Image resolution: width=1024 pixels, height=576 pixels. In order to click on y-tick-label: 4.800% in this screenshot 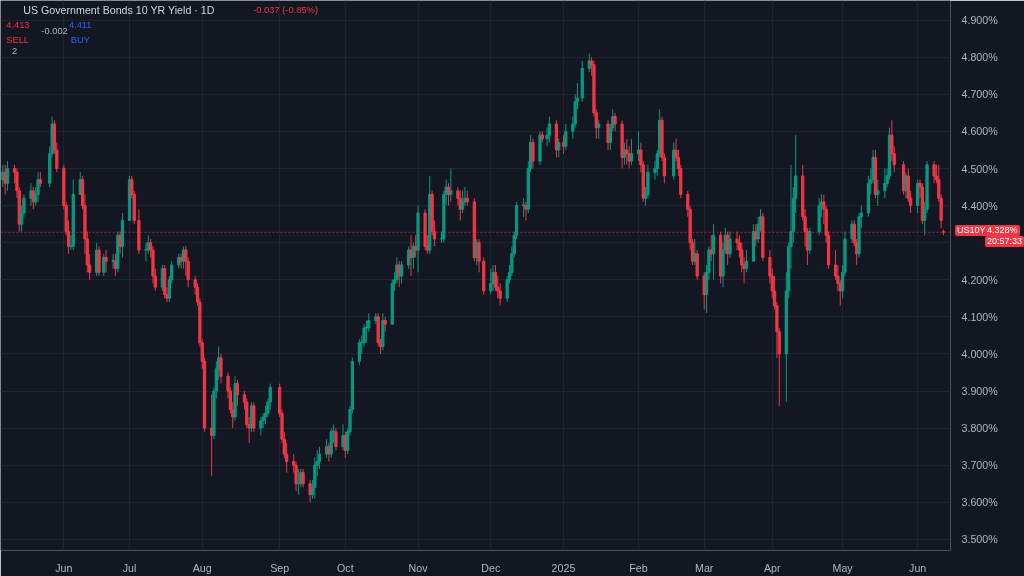, I will do `click(980, 57)`.